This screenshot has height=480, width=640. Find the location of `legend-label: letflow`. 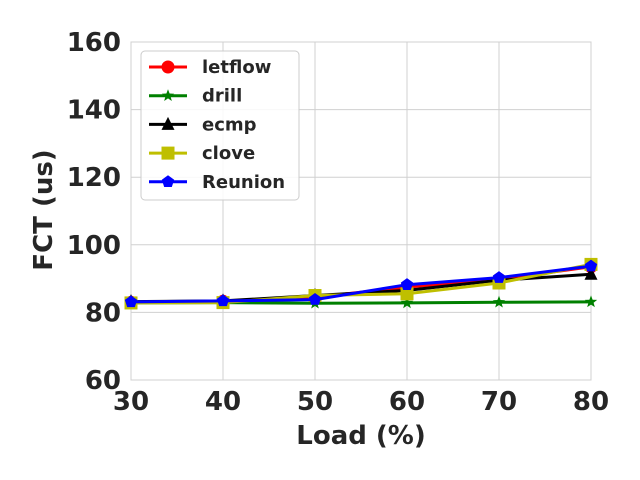

legend-label: letflow is located at coordinates (236, 67).